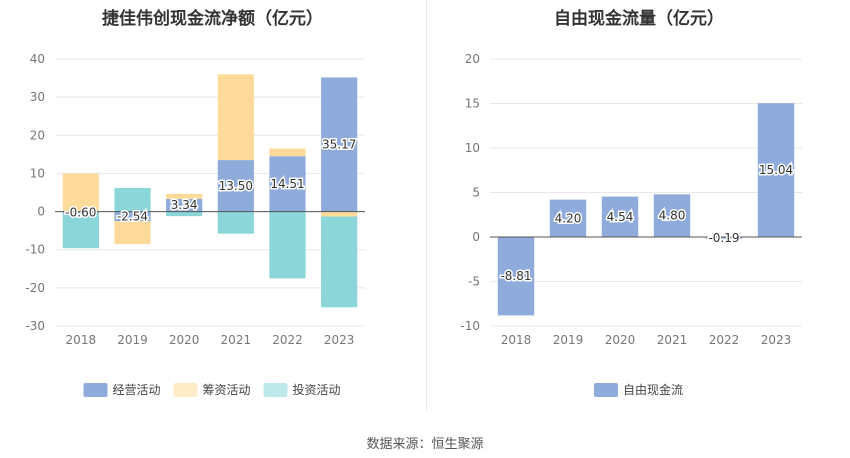 The height and width of the screenshot is (458, 850). I want to click on source-note: 数据来源：恒生聚源, so click(425, 444).